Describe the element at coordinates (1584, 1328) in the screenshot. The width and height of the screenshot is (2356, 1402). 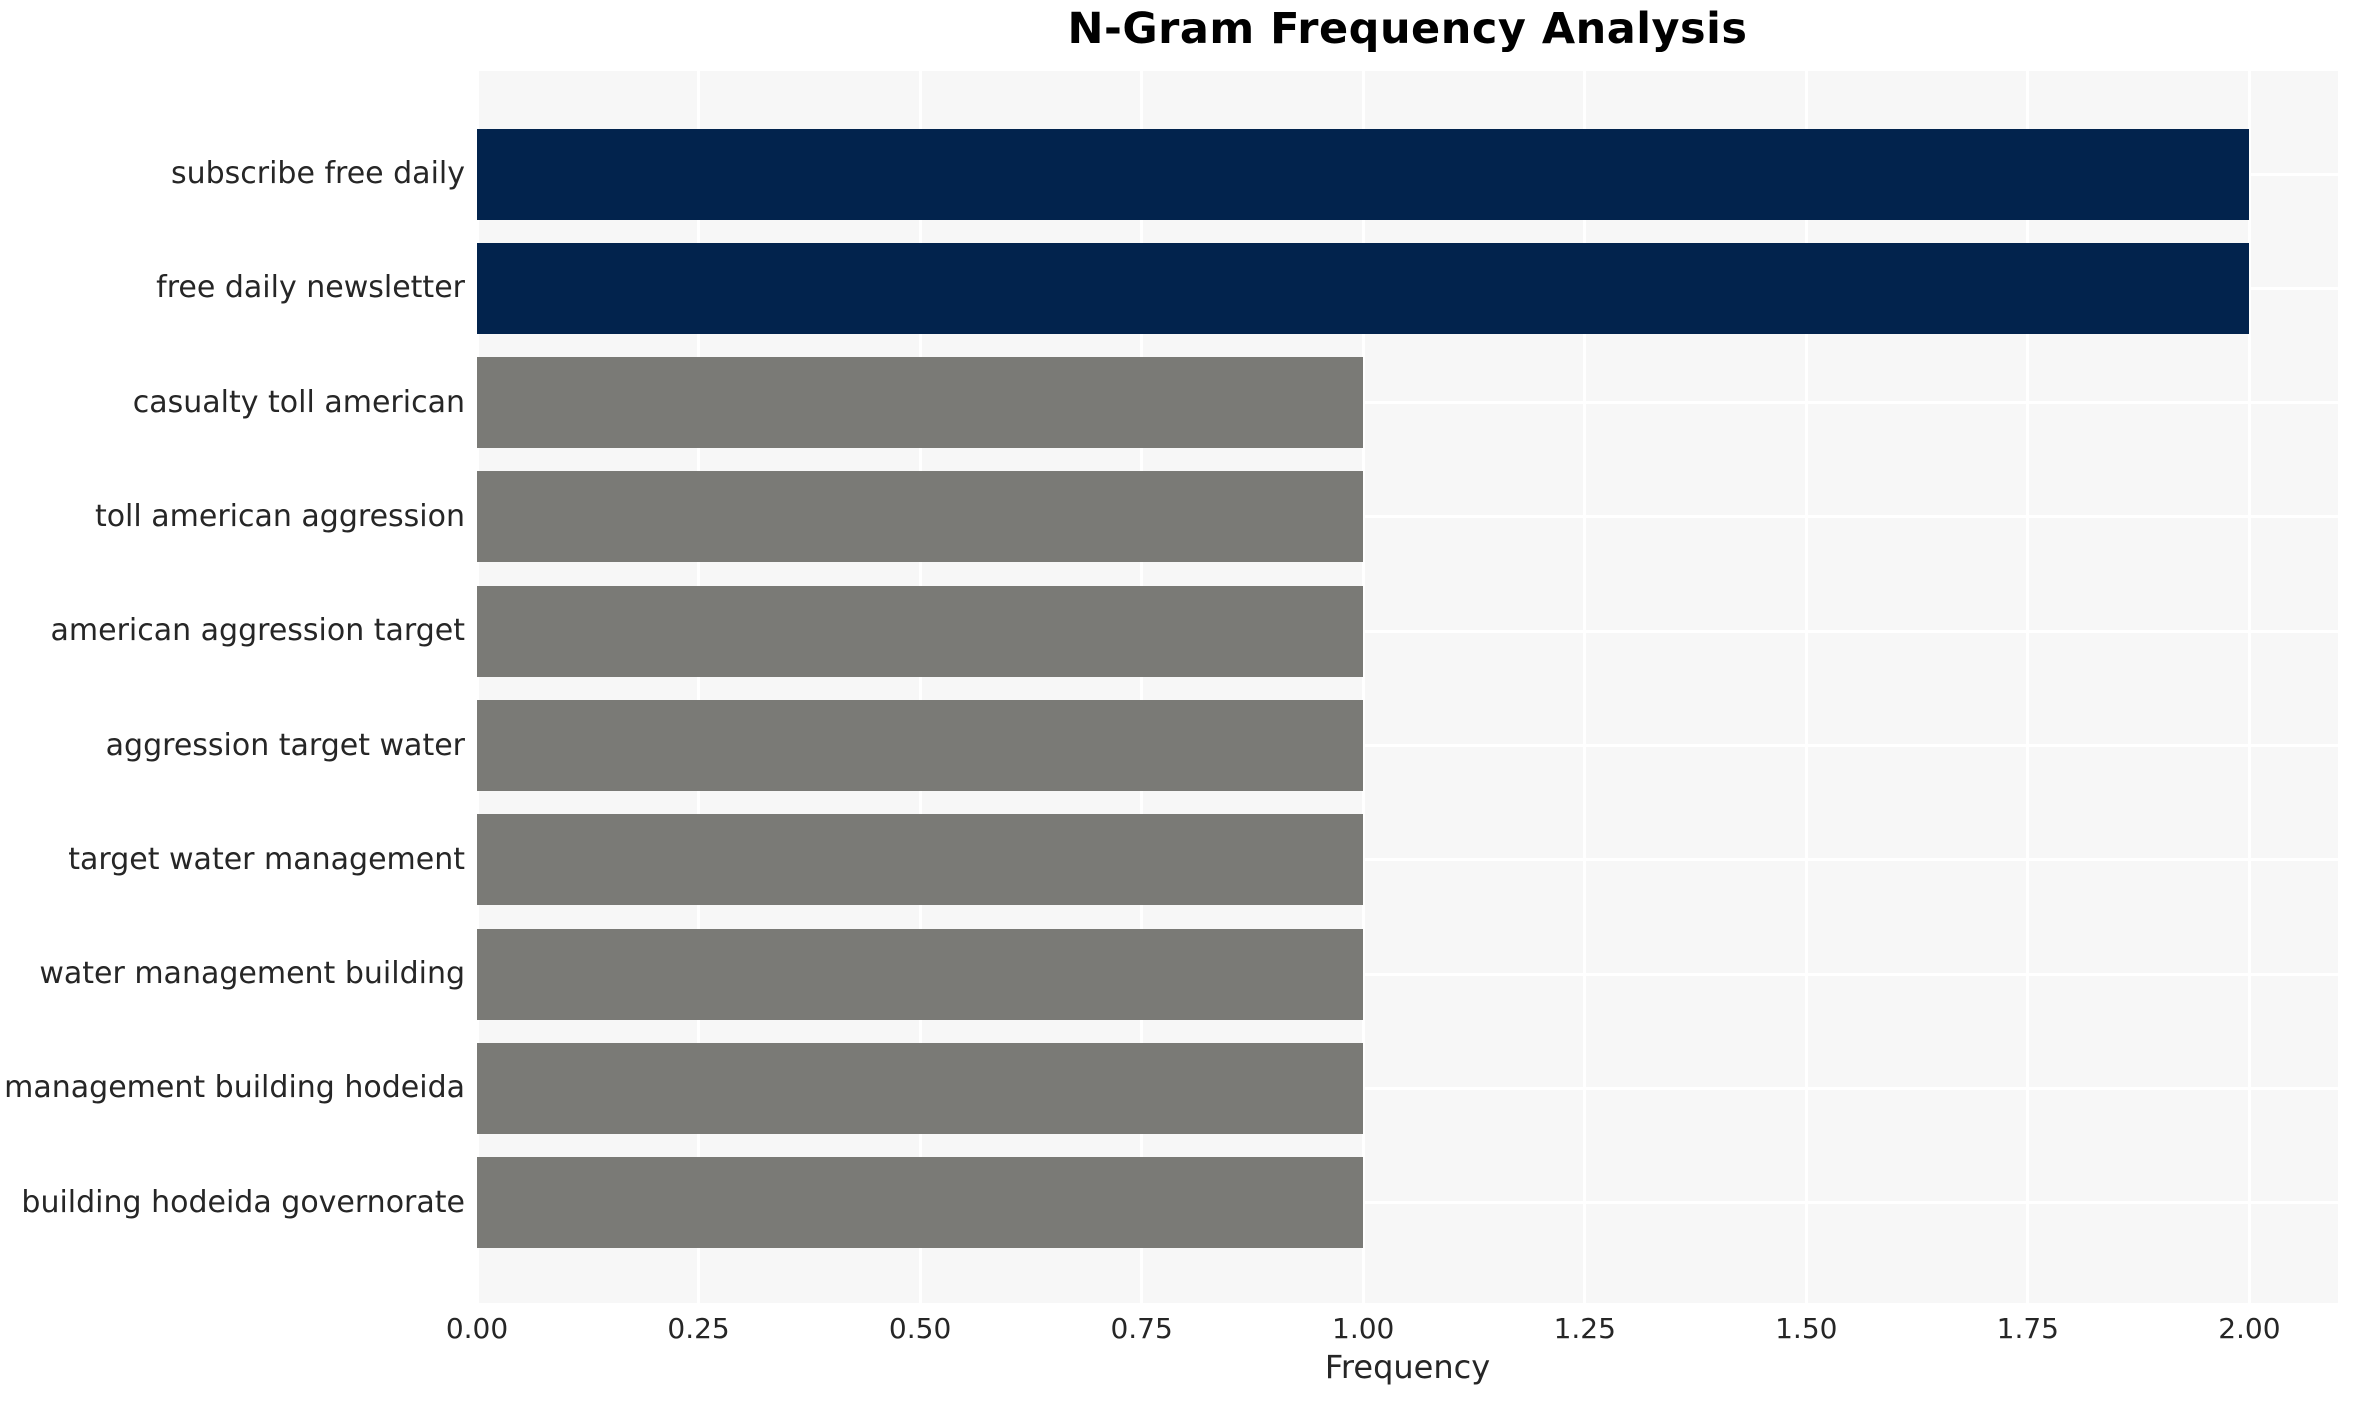
I see `x-tick-label: 1.25` at that location.